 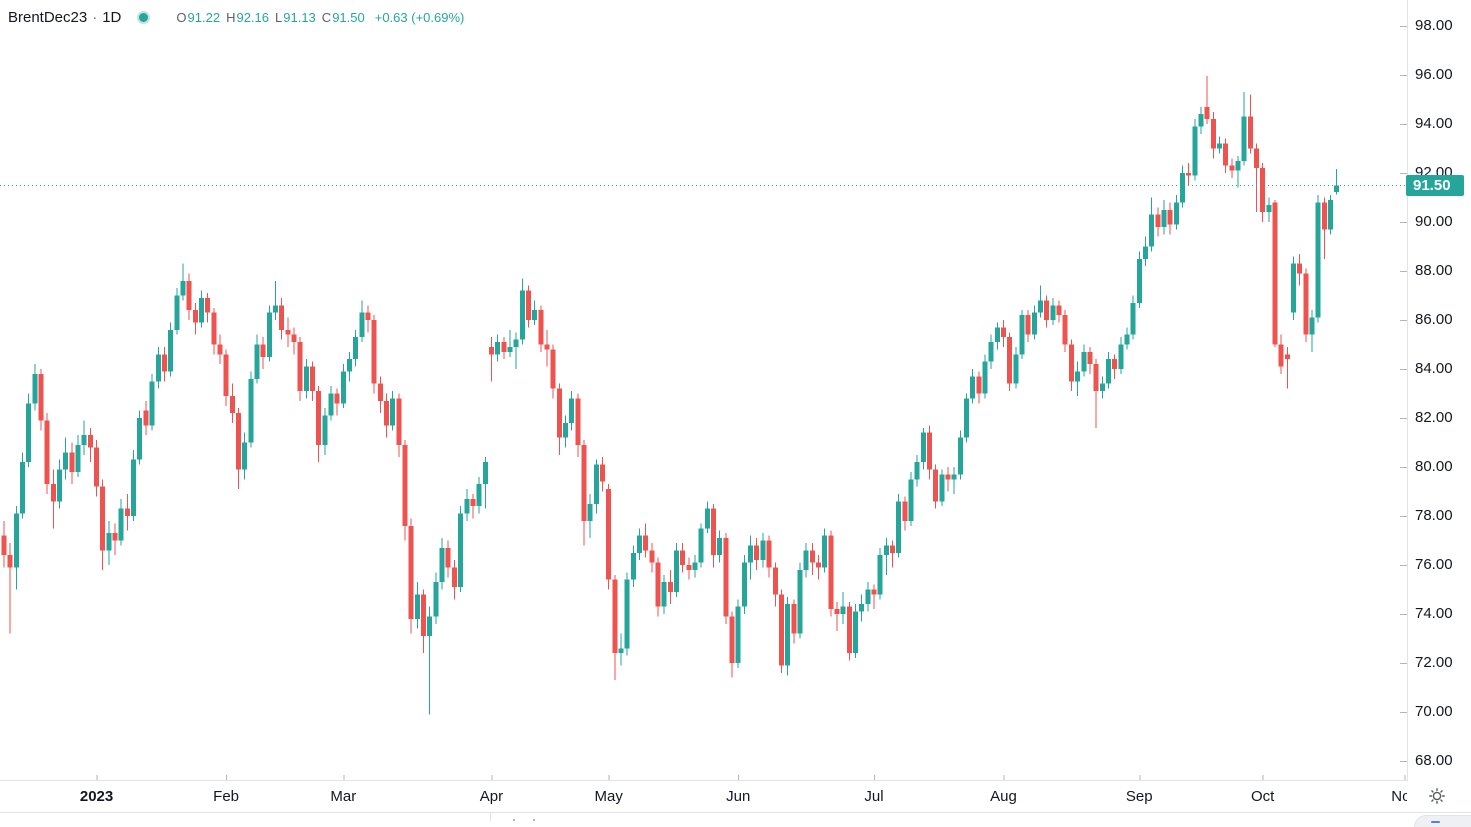 What do you see at coordinates (1437, 796) in the screenshot?
I see `gear-icon` at bounding box center [1437, 796].